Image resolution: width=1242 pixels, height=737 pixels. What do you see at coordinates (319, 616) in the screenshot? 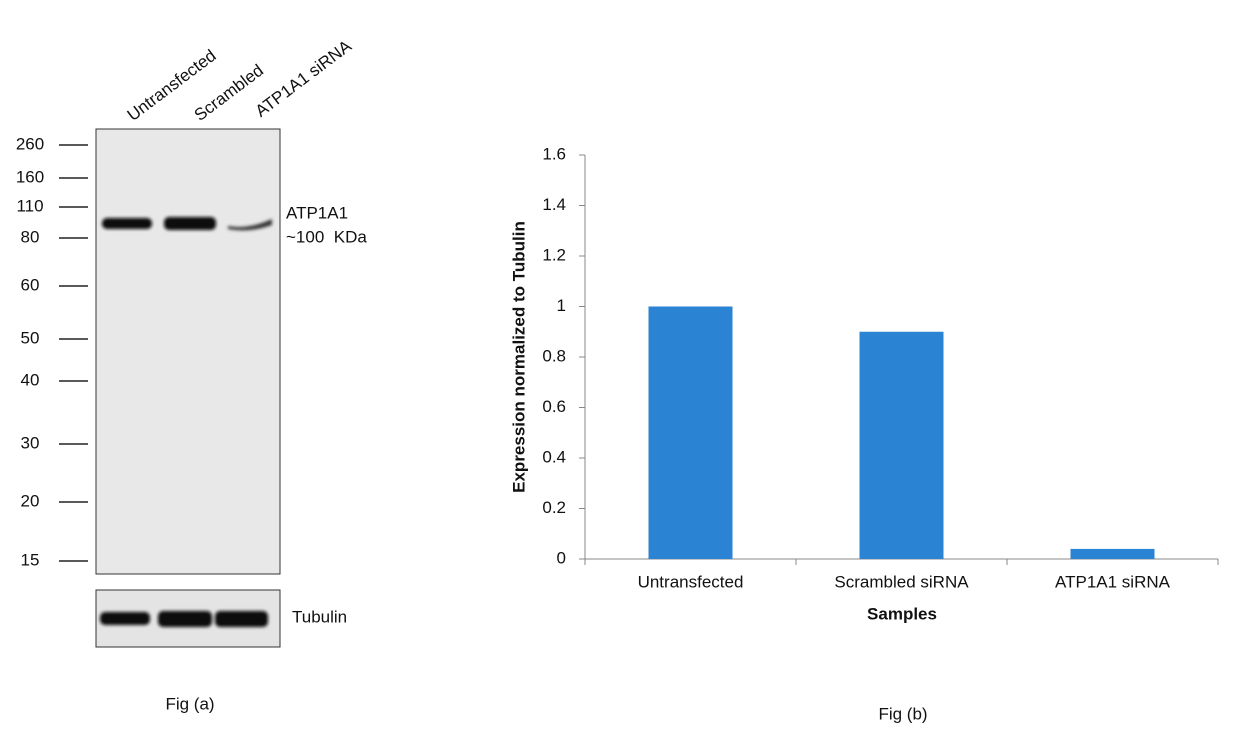
I see `loading-control-label: Tubulin` at bounding box center [319, 616].